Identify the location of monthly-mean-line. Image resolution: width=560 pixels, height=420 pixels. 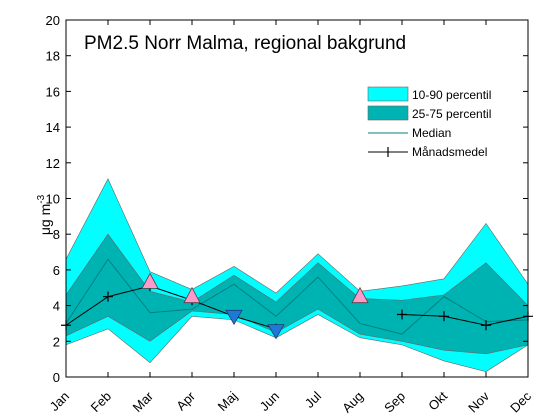
(297, 307).